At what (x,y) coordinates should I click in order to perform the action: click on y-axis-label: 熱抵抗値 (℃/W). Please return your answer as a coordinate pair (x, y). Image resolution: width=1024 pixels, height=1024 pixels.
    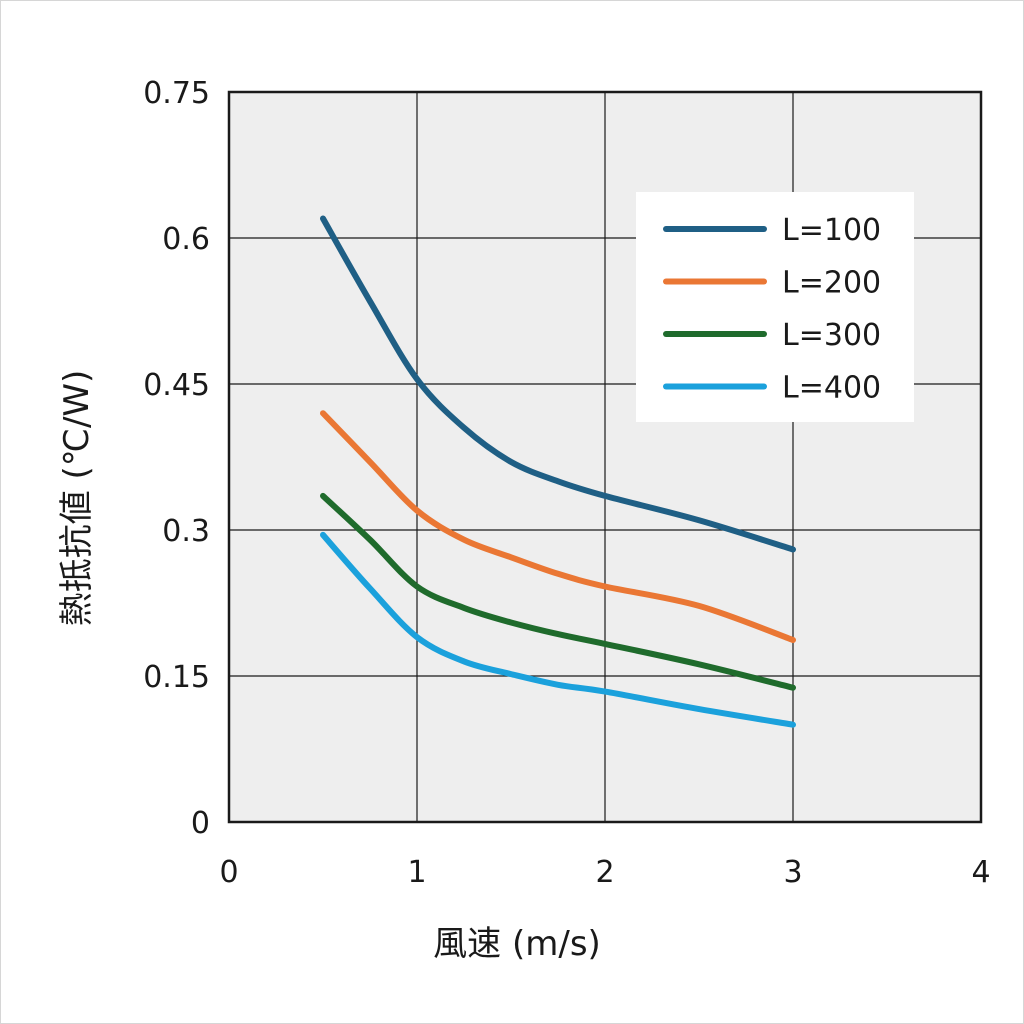
    Looking at the image, I should click on (77, 498).